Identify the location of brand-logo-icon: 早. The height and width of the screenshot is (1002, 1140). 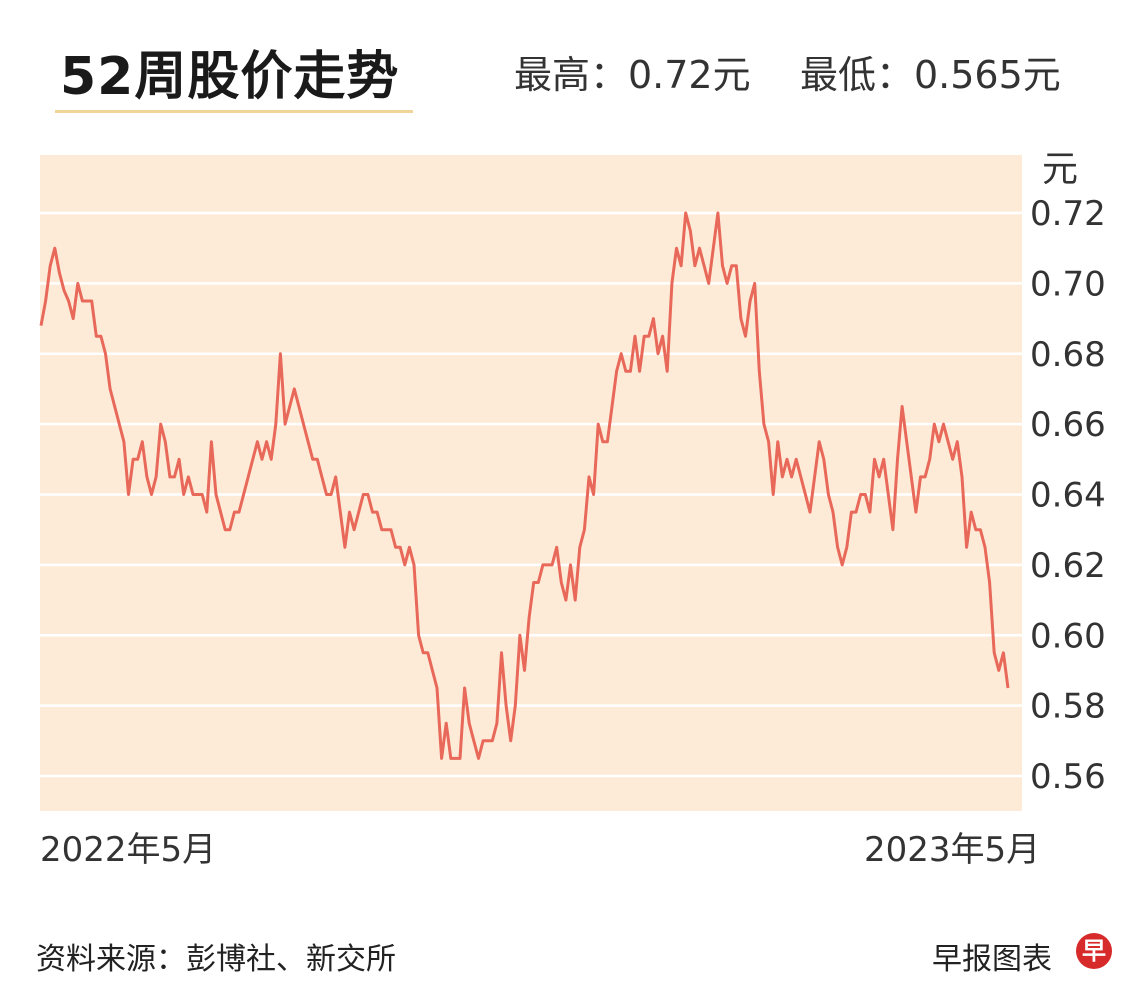
(1094, 951).